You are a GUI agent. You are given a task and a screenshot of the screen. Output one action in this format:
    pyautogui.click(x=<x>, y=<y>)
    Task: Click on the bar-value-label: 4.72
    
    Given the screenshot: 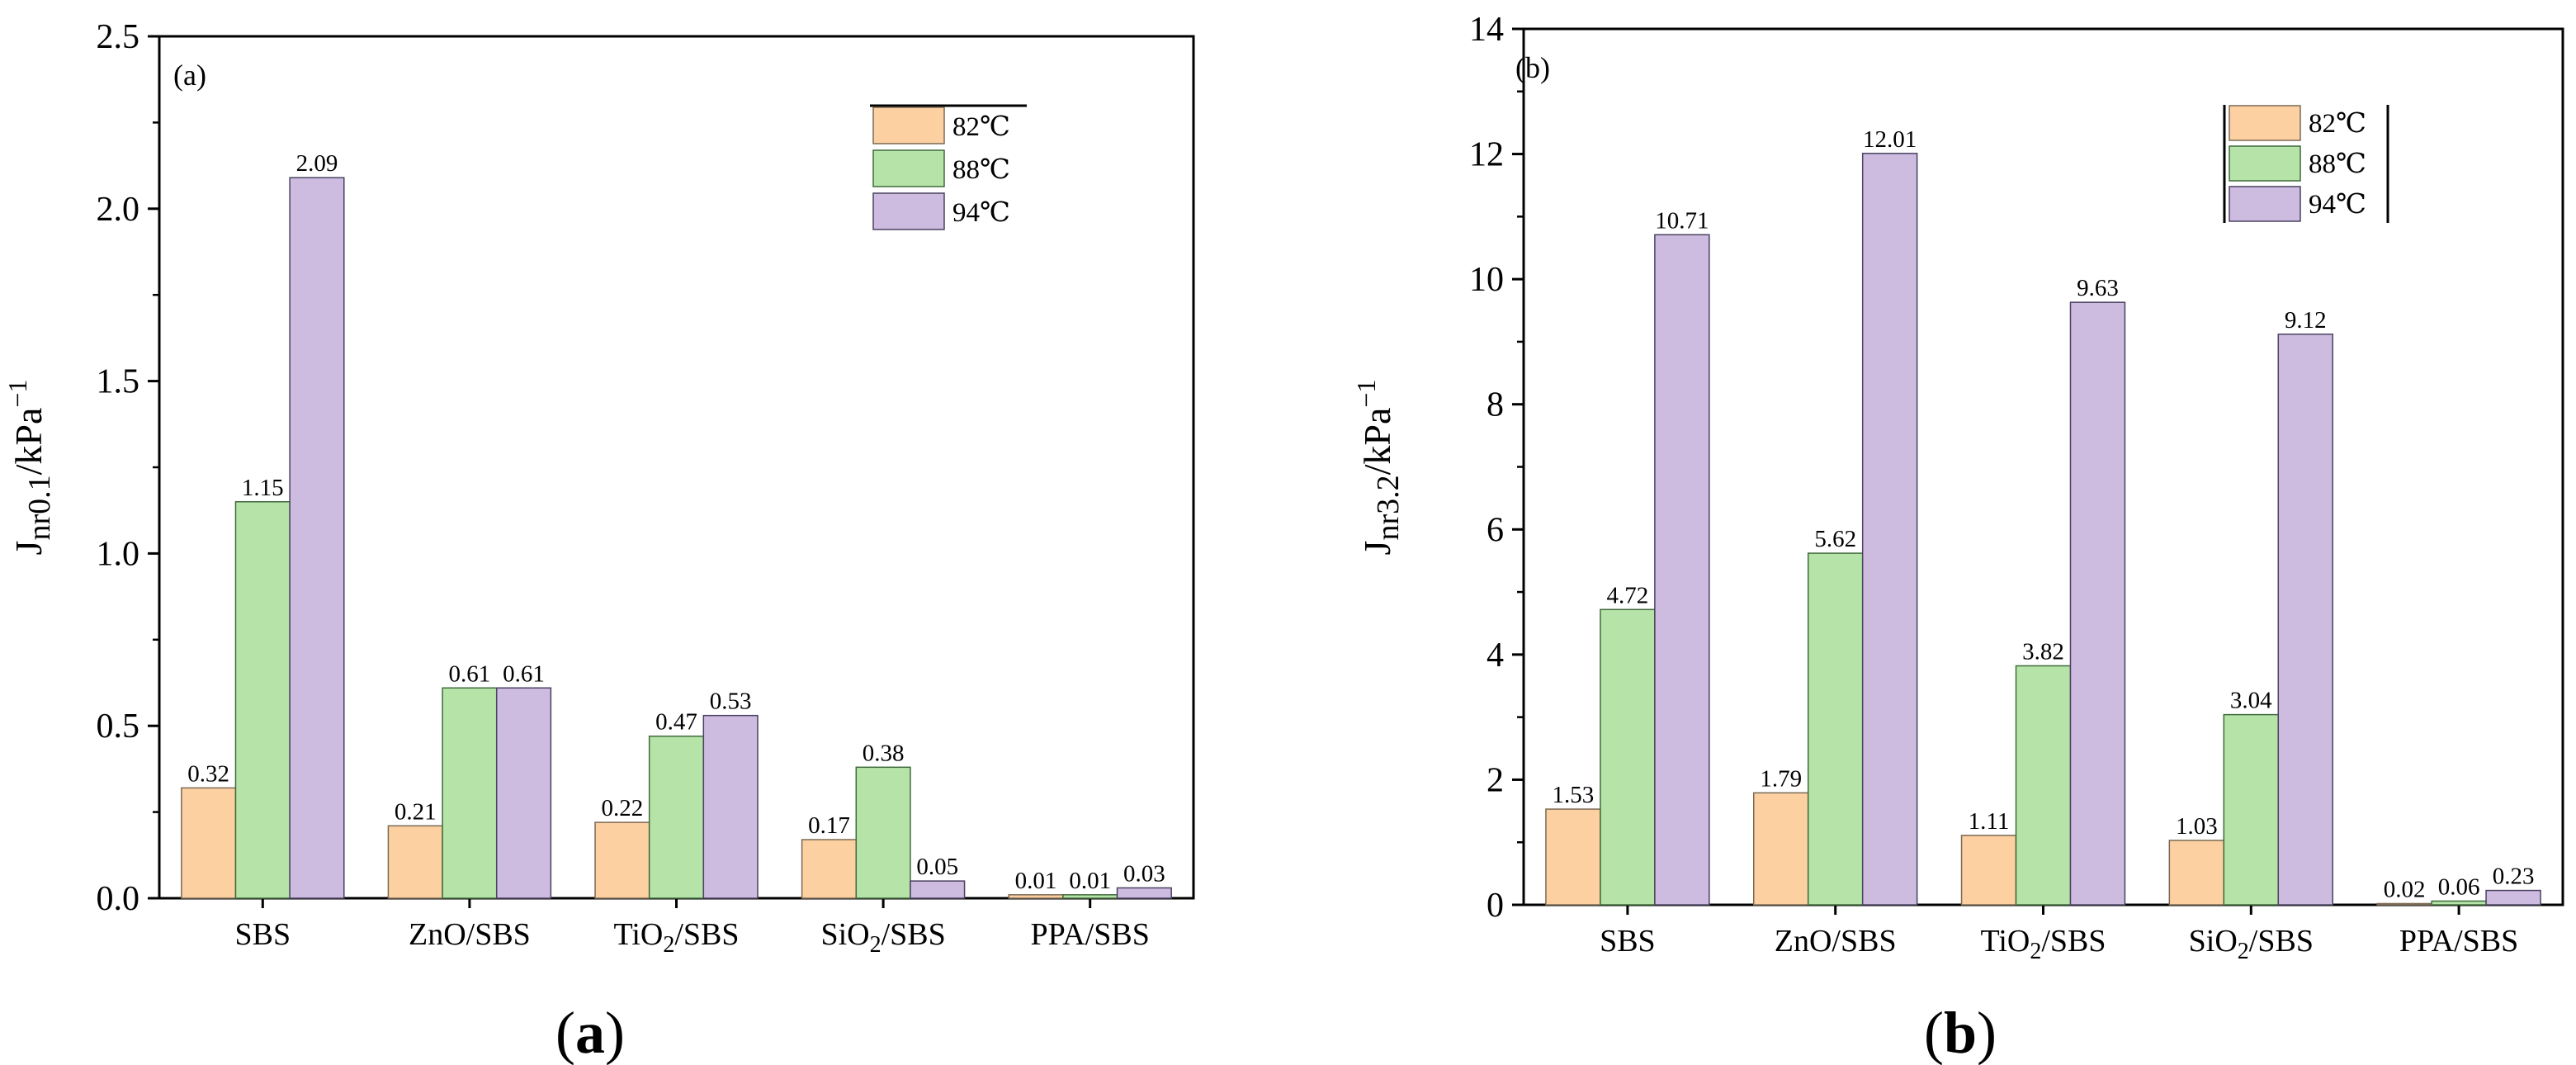 What is the action you would take?
    pyautogui.click(x=1628, y=595)
    